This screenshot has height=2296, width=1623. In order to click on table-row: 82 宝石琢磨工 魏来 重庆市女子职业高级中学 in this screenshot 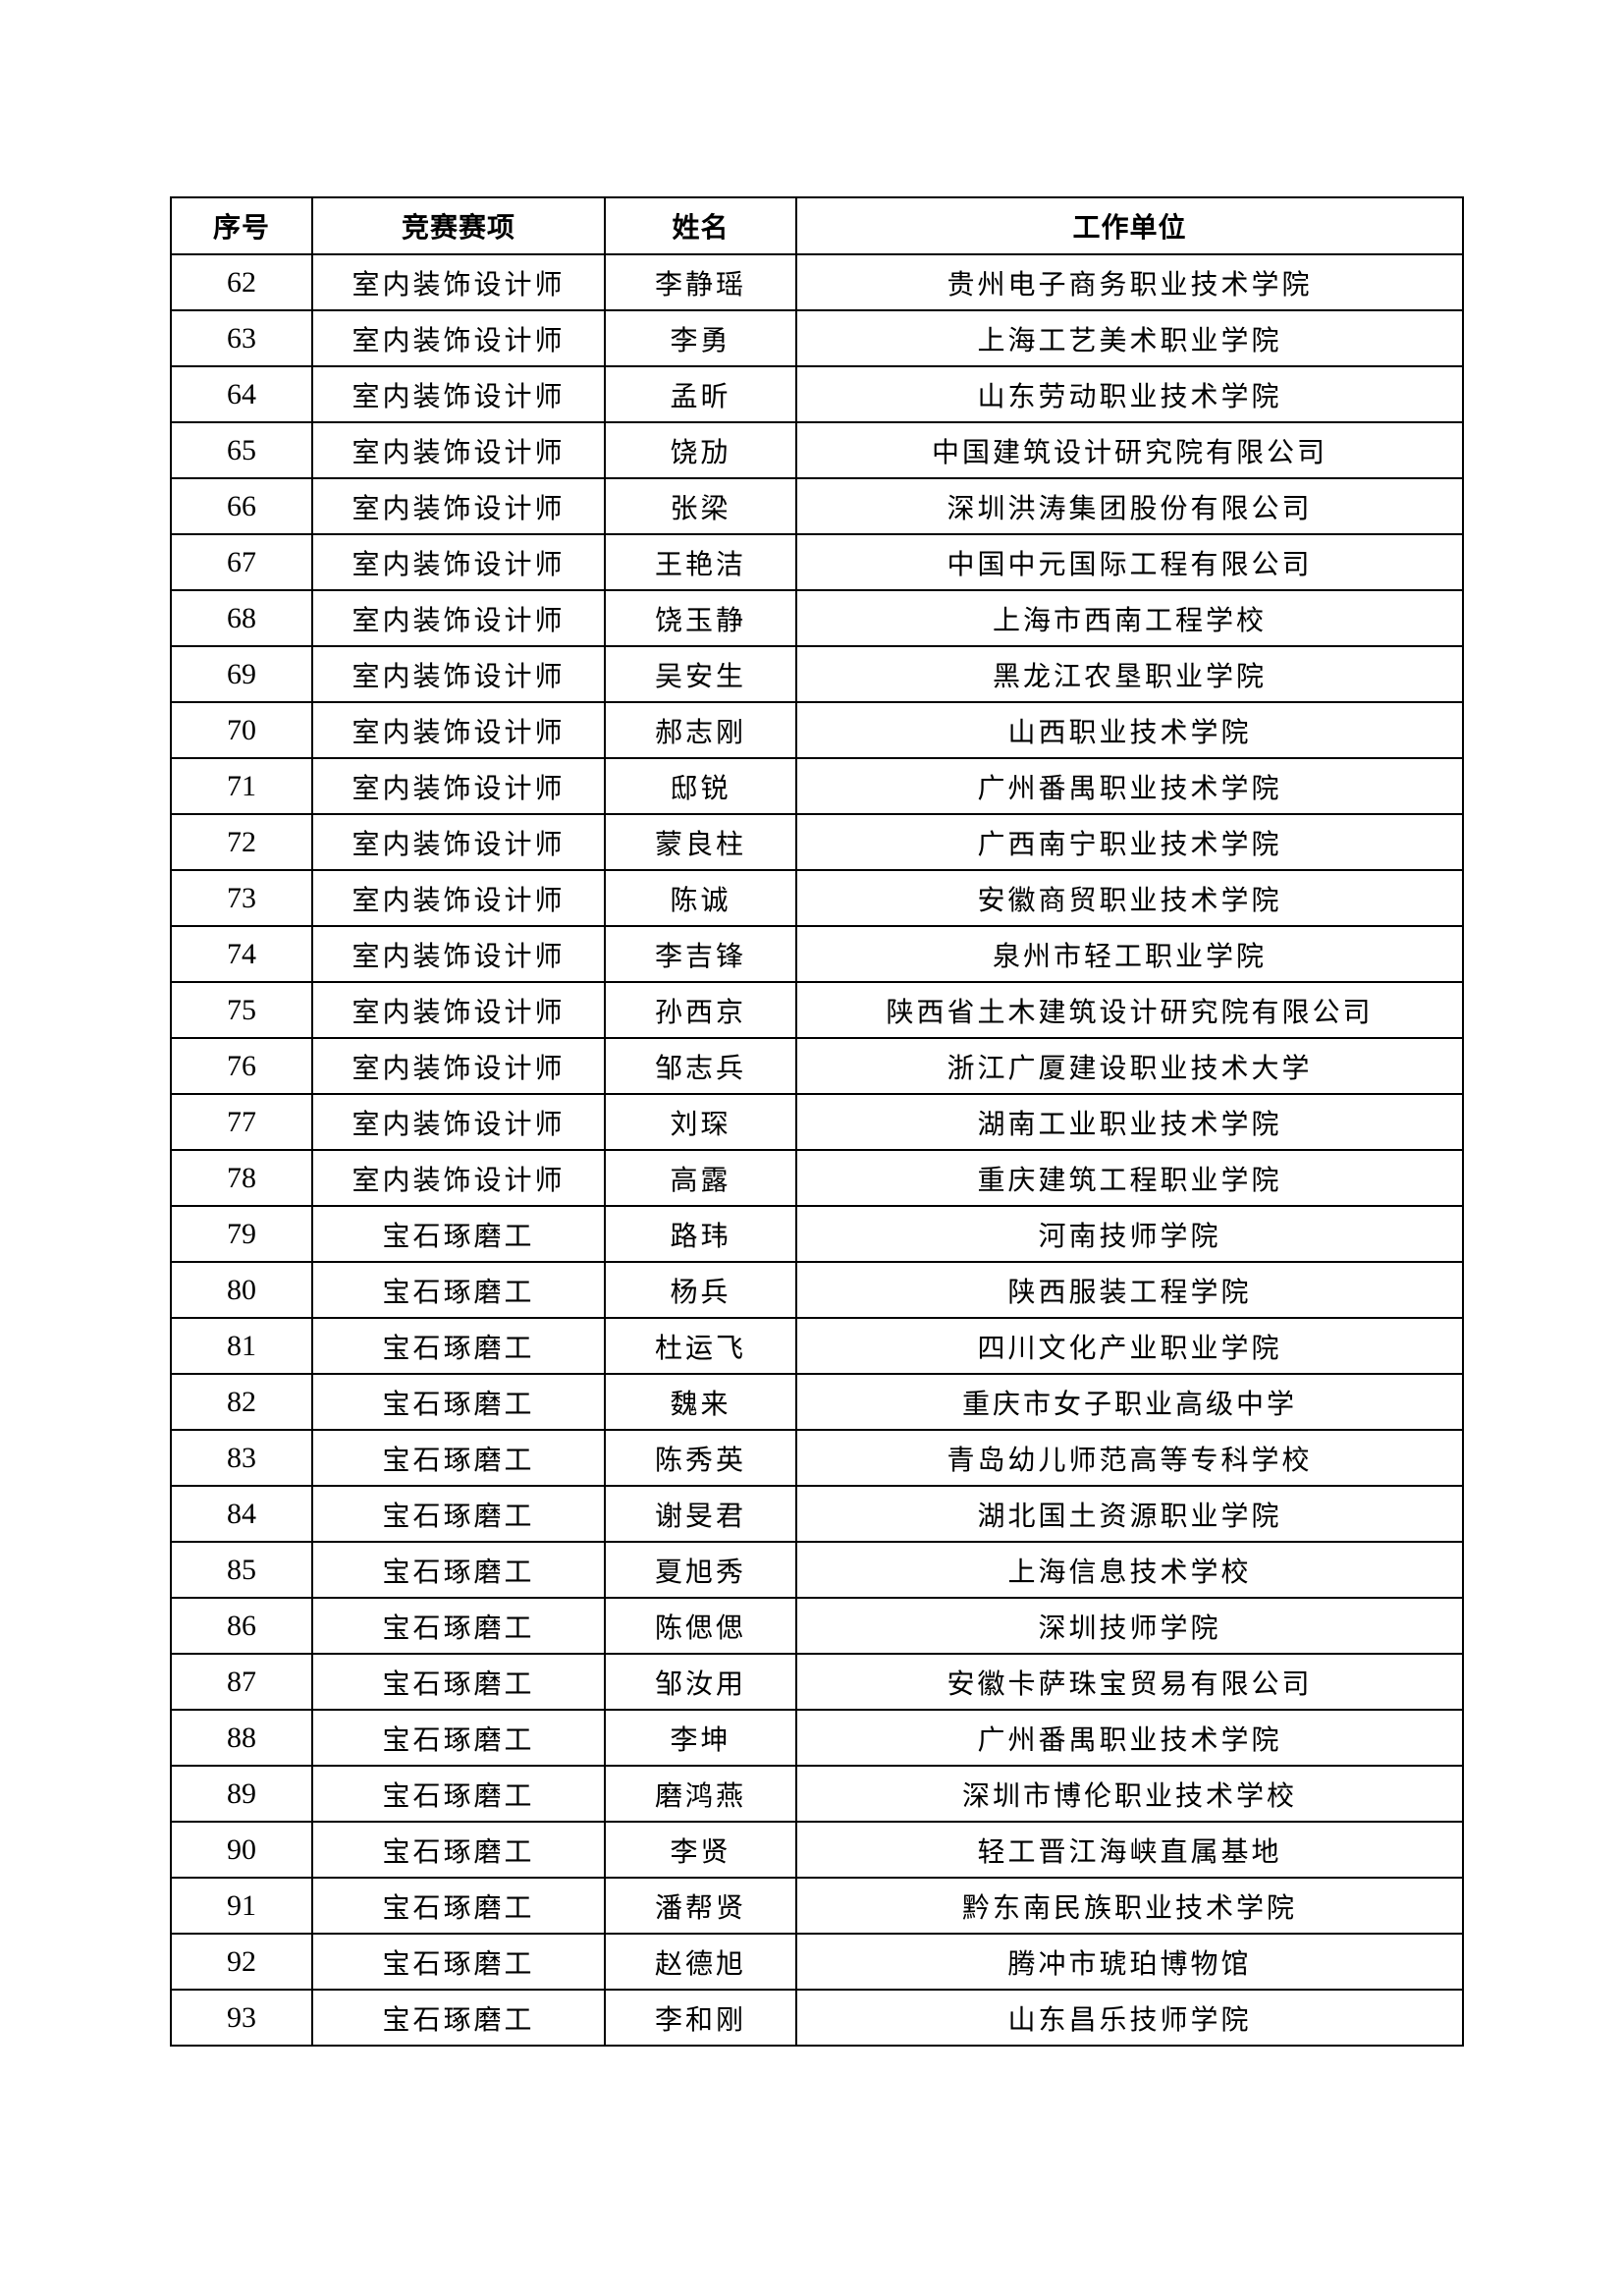, I will do `click(817, 1402)`.